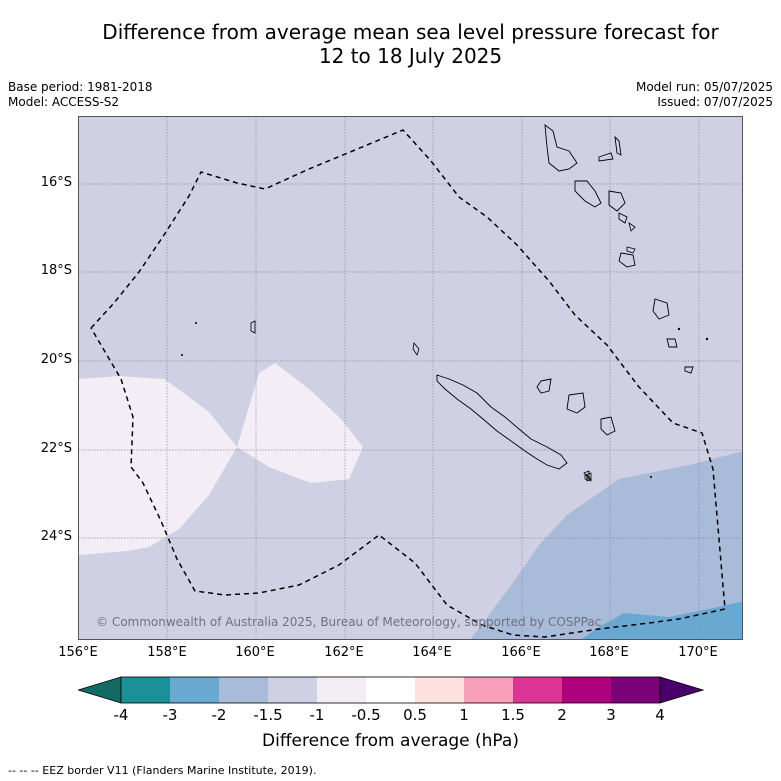 The width and height of the screenshot is (781, 781). I want to click on colorbar, so click(391, 690).